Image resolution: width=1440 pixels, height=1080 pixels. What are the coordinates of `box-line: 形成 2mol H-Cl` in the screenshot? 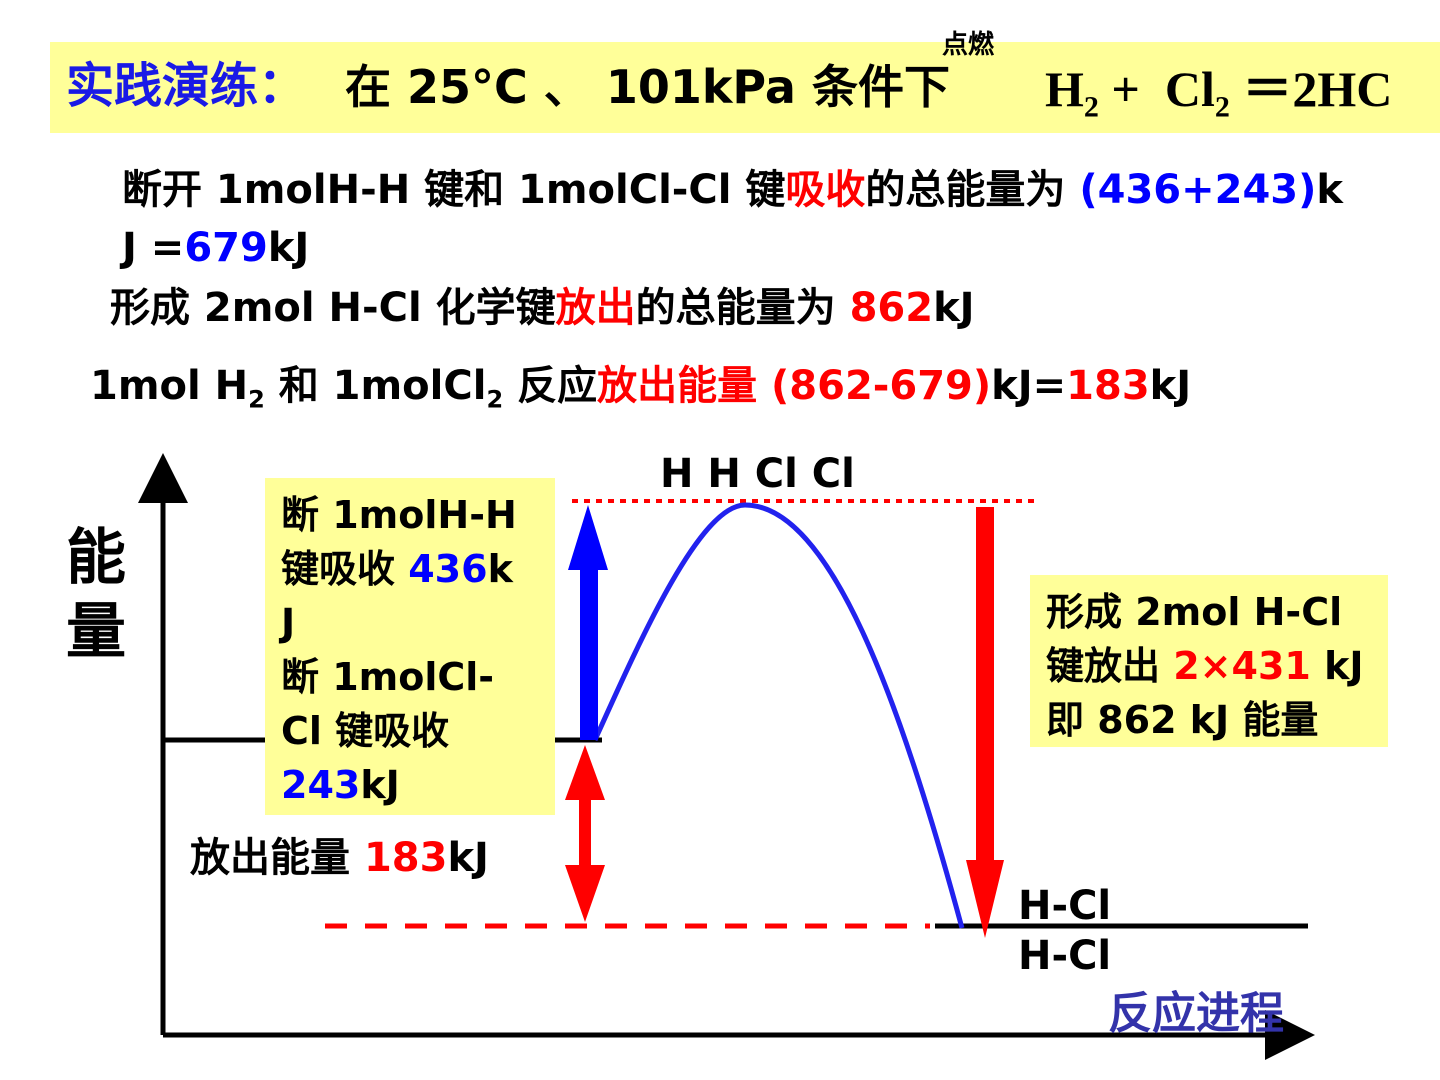 It's located at (1209, 612).